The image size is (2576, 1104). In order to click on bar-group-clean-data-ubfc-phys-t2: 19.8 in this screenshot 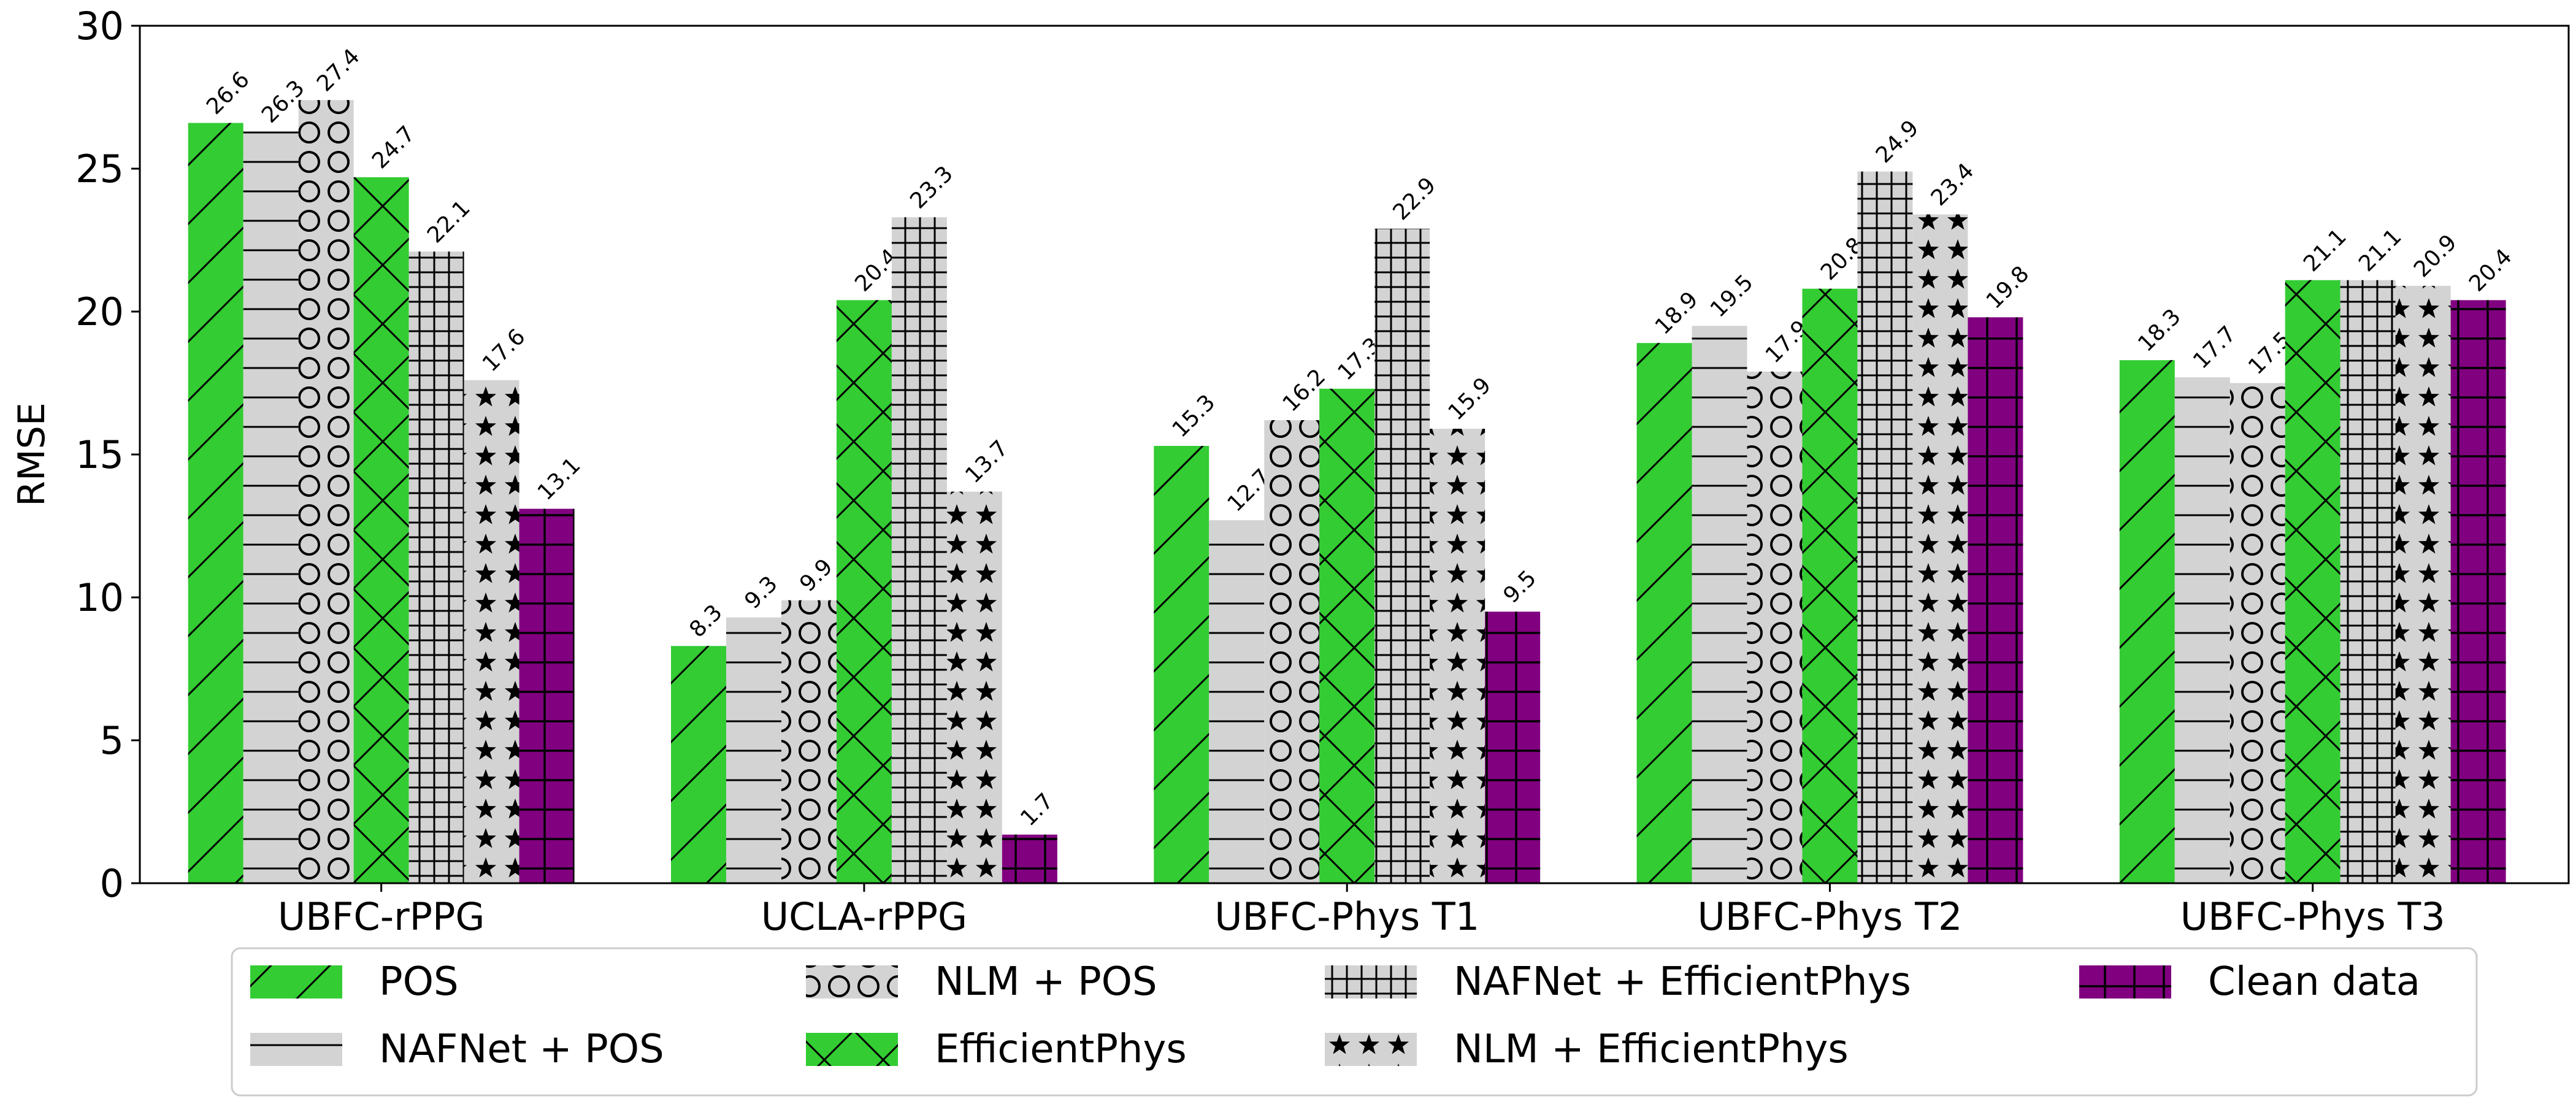, I will do `click(2001, 572)`.